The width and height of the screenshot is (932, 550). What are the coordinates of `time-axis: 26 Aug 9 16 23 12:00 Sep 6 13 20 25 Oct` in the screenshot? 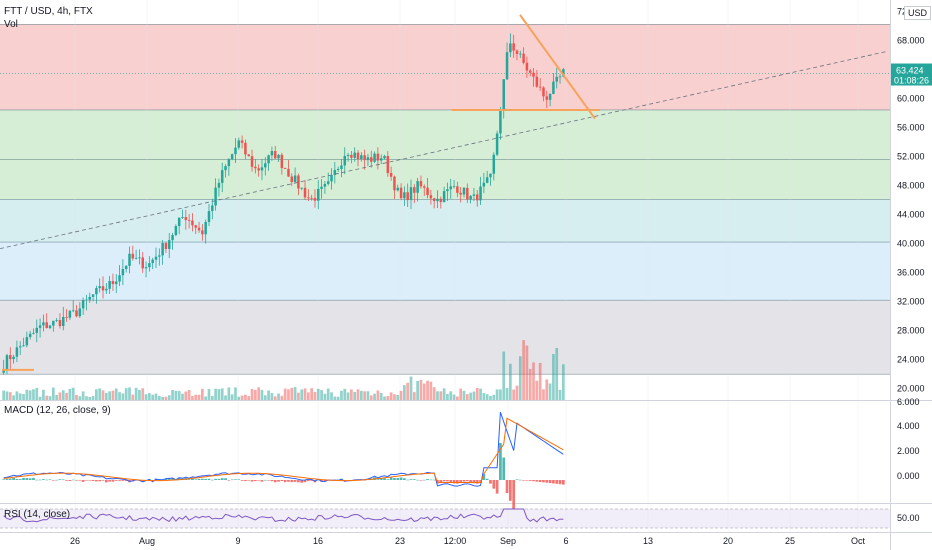 It's located at (468, 541).